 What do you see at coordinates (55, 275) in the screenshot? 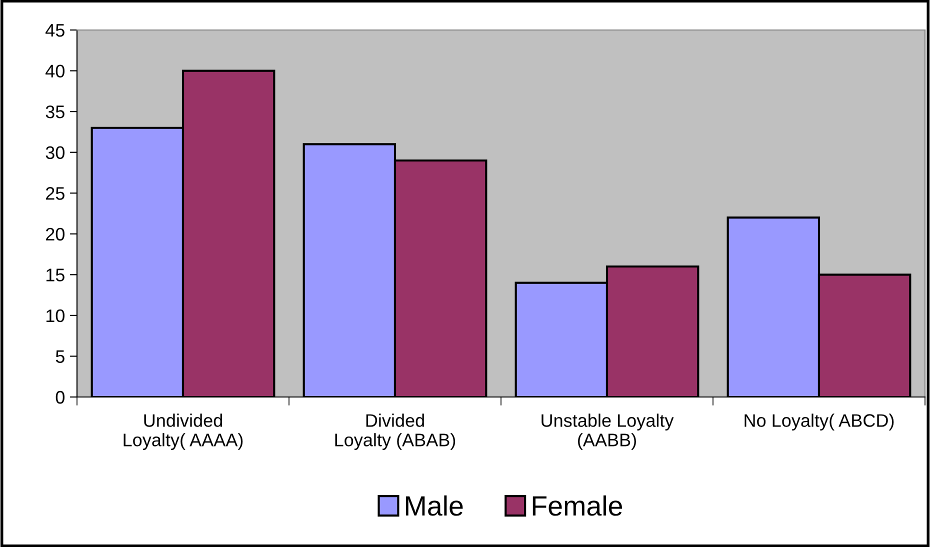
I see `y-tick-label: 15` at bounding box center [55, 275].